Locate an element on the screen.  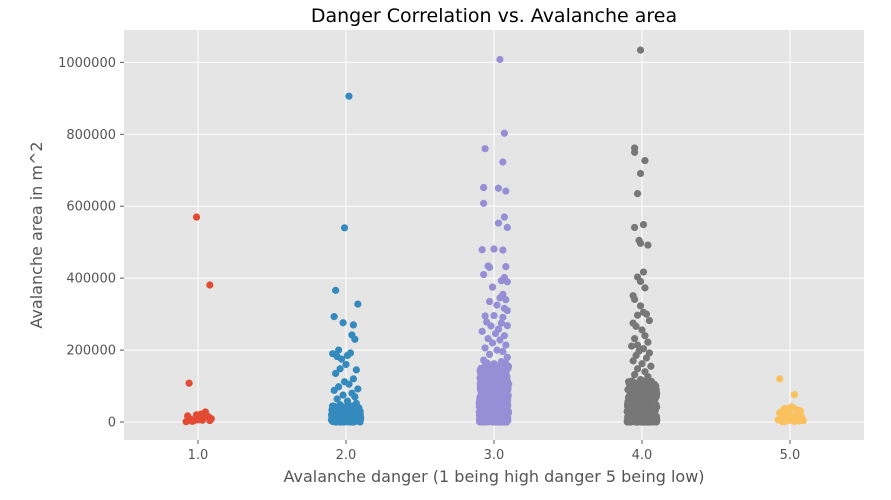
x-tick-label: 5.0 is located at coordinates (790, 455).